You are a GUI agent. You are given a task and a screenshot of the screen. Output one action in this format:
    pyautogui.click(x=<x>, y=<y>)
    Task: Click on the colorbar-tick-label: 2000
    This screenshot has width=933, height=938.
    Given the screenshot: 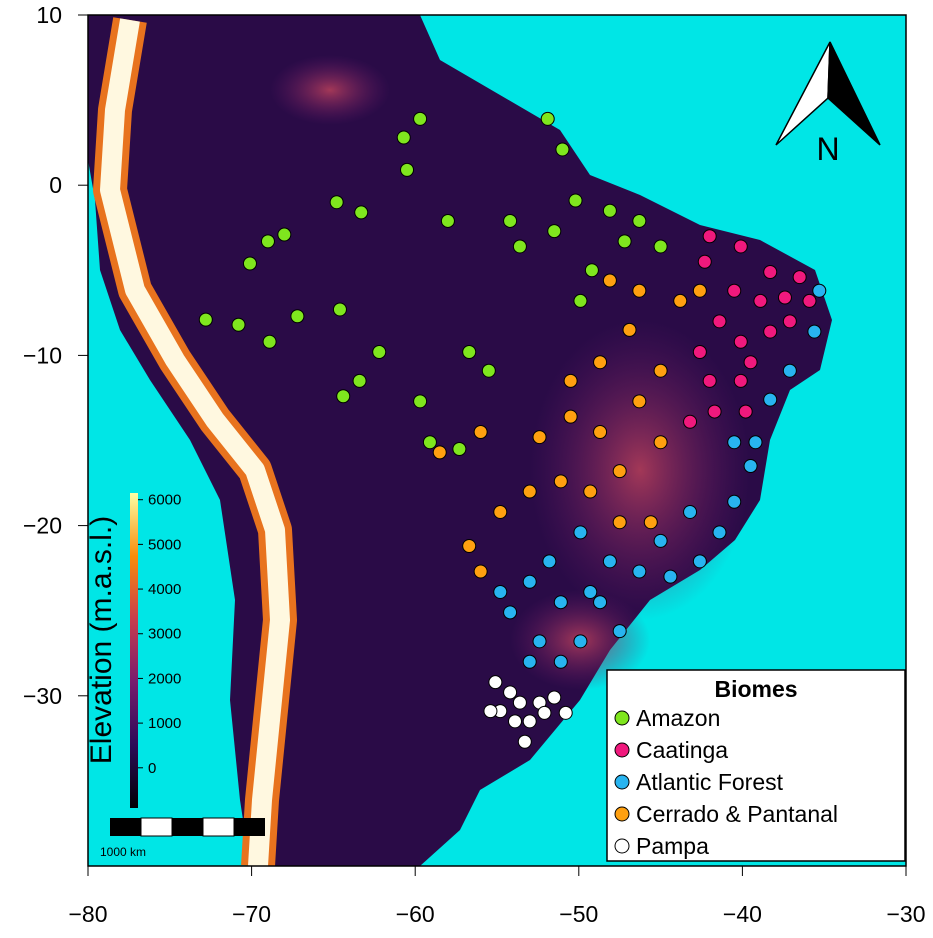 What is the action you would take?
    pyautogui.click(x=164, y=678)
    